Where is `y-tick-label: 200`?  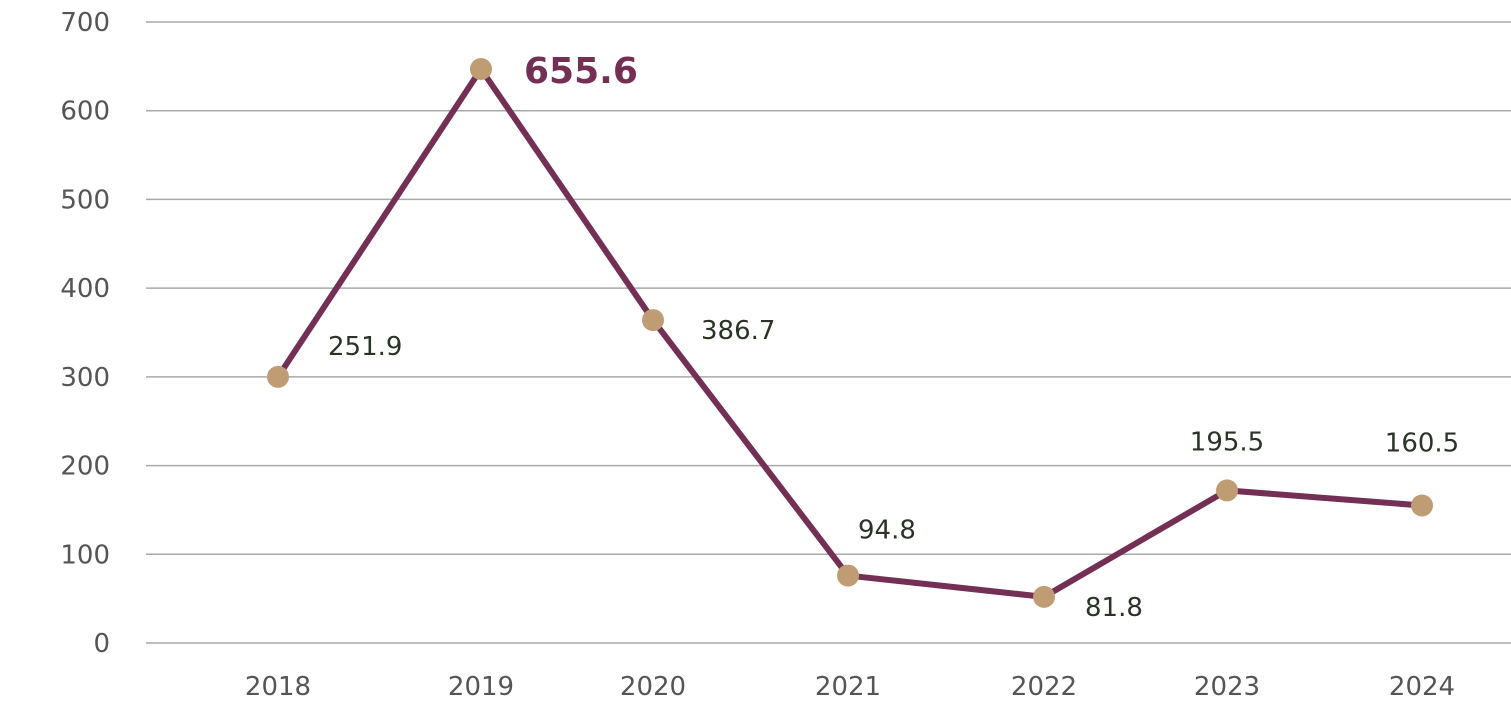
y-tick-label: 200 is located at coordinates (85, 467).